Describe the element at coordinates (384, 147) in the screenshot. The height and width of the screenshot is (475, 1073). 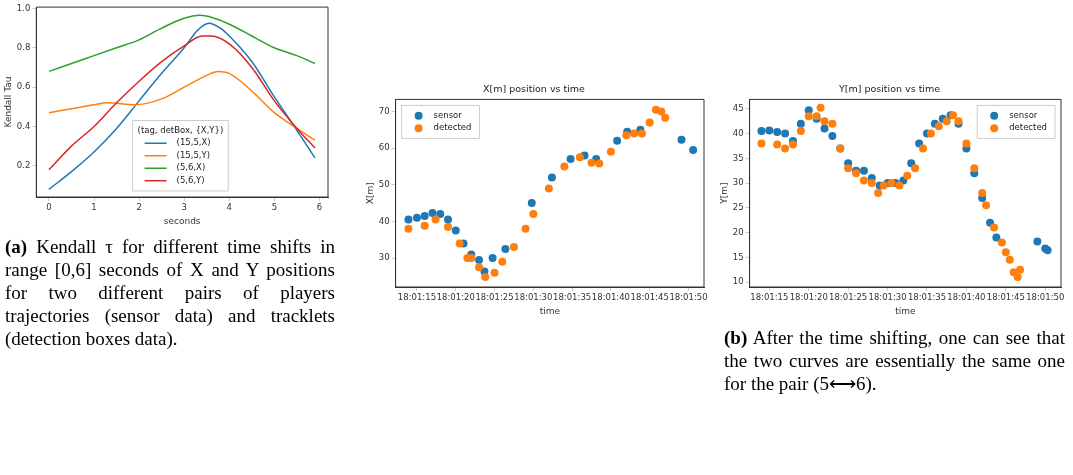
I see `y-tick-label: 60` at that location.